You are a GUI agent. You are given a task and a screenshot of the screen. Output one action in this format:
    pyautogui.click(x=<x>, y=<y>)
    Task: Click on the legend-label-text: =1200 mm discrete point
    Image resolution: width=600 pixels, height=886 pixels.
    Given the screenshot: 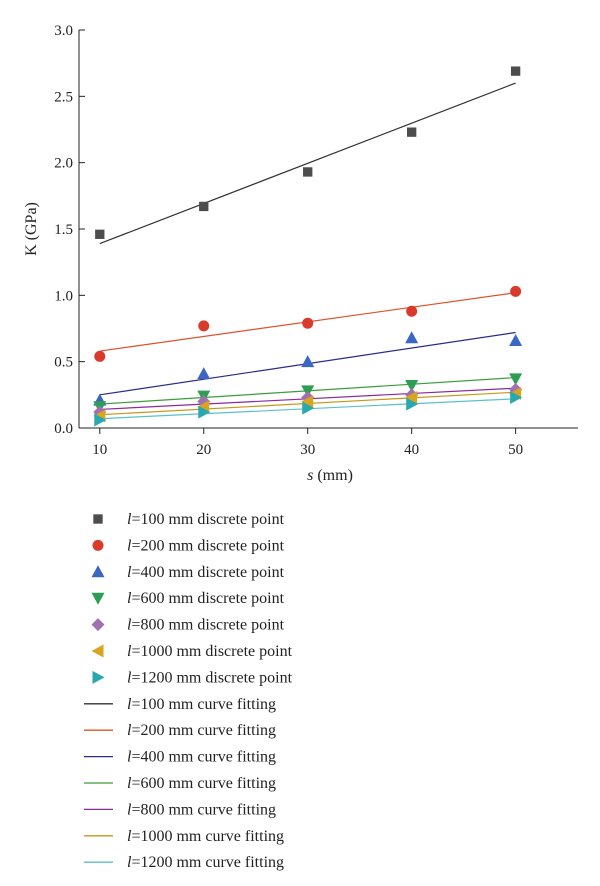 What is the action you would take?
    pyautogui.click(x=211, y=677)
    